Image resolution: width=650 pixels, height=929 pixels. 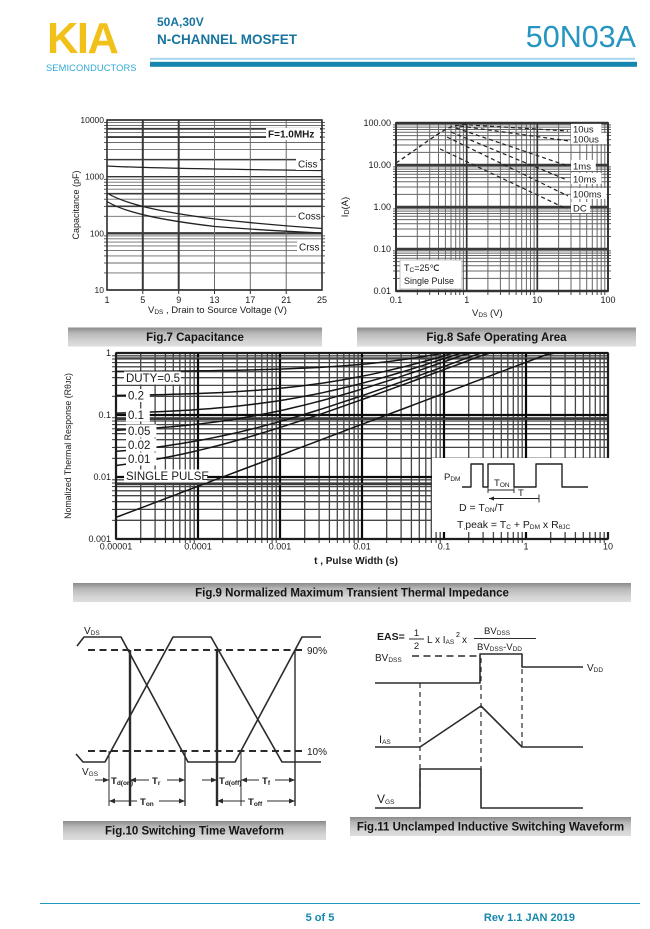 I want to click on svg-text: ID(A), so click(x=345, y=207).